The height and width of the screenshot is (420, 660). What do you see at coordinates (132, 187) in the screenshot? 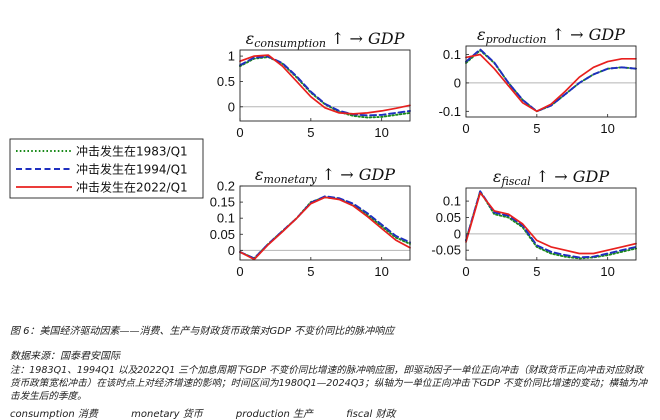
I see `legend-label: 冲击发生在2022/Q1` at bounding box center [132, 187].